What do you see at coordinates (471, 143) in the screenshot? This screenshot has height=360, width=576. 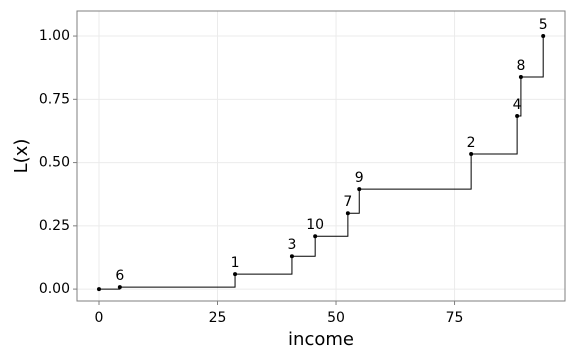 I see `point-label: 2` at bounding box center [471, 143].